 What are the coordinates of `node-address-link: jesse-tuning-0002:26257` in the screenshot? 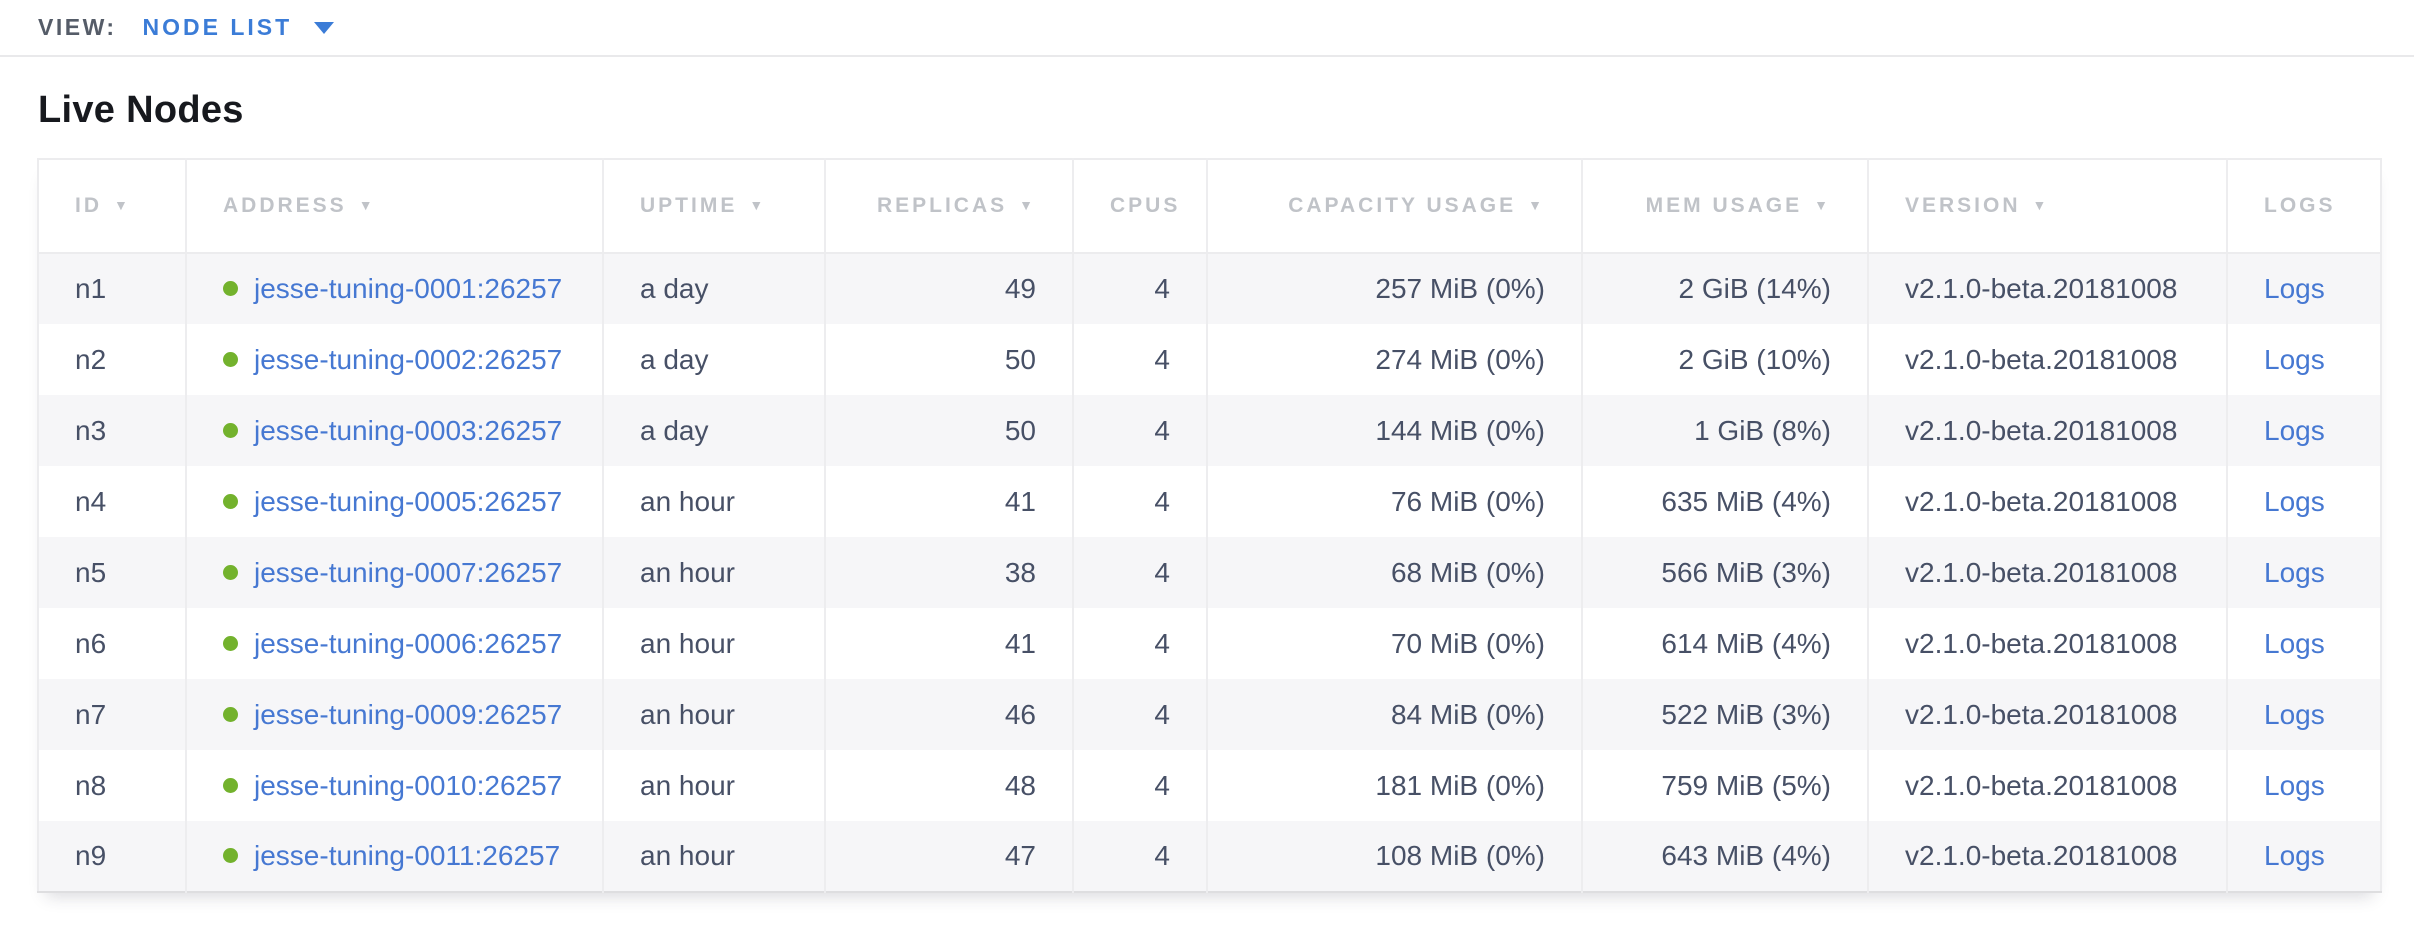 It's located at (408, 359).